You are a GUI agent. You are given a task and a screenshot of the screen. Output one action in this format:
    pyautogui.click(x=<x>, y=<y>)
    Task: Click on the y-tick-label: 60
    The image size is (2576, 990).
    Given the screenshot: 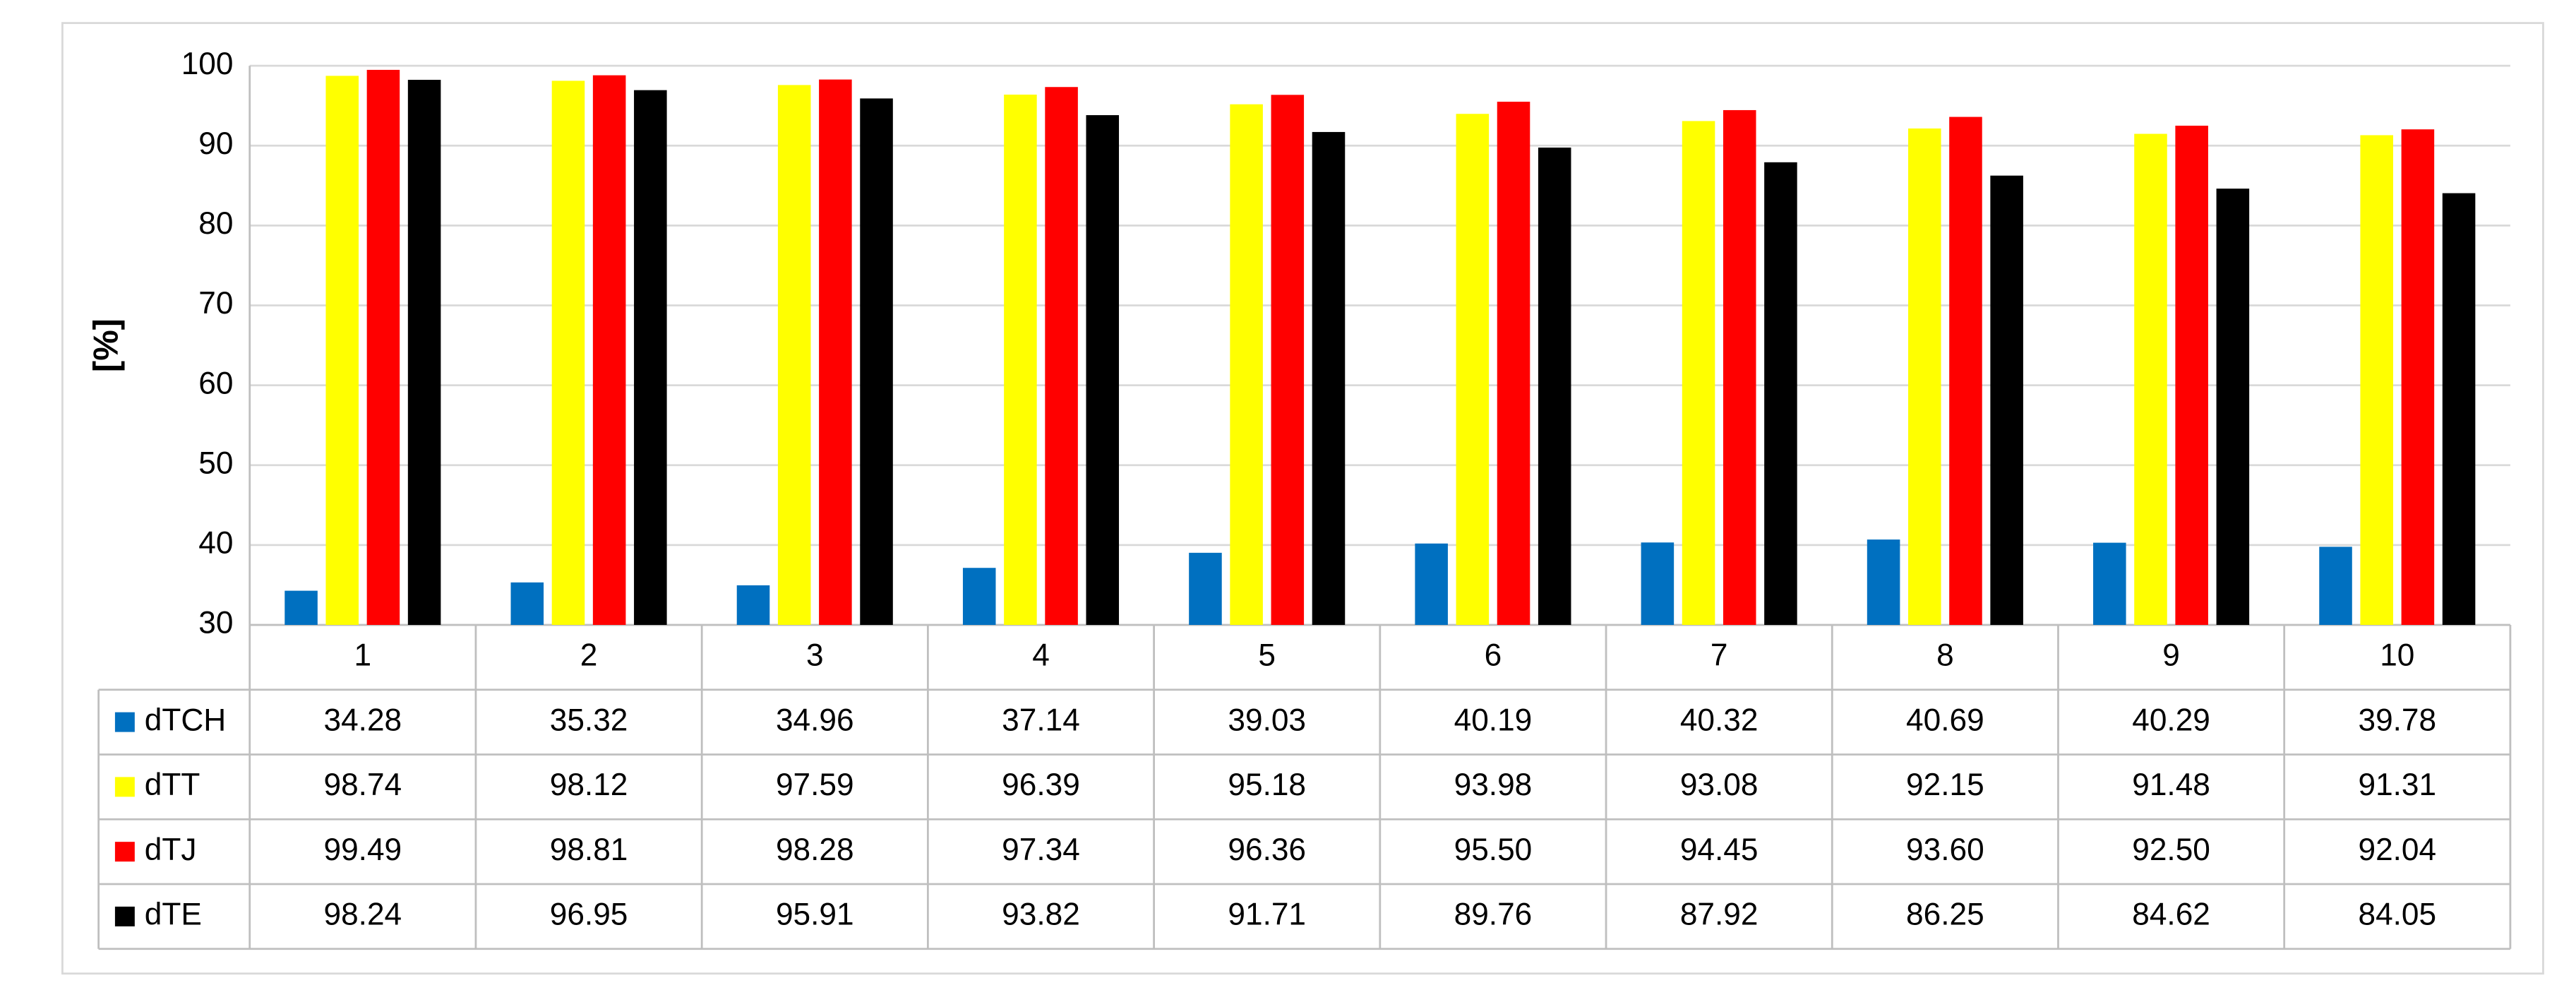 What is the action you would take?
    pyautogui.click(x=215, y=383)
    